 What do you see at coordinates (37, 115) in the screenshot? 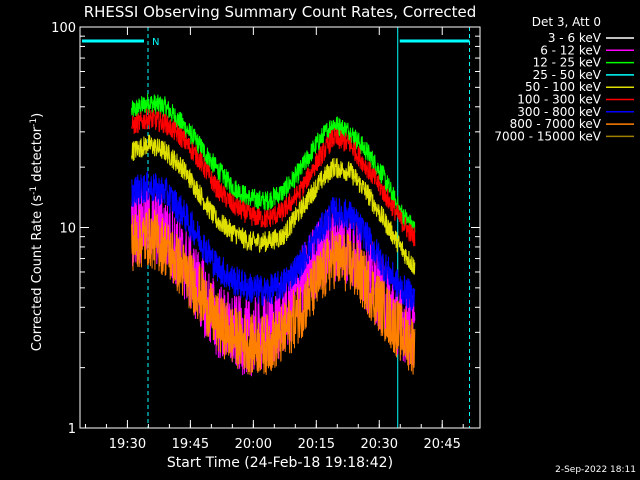
I see `y-axis-label-end: )` at bounding box center [37, 115].